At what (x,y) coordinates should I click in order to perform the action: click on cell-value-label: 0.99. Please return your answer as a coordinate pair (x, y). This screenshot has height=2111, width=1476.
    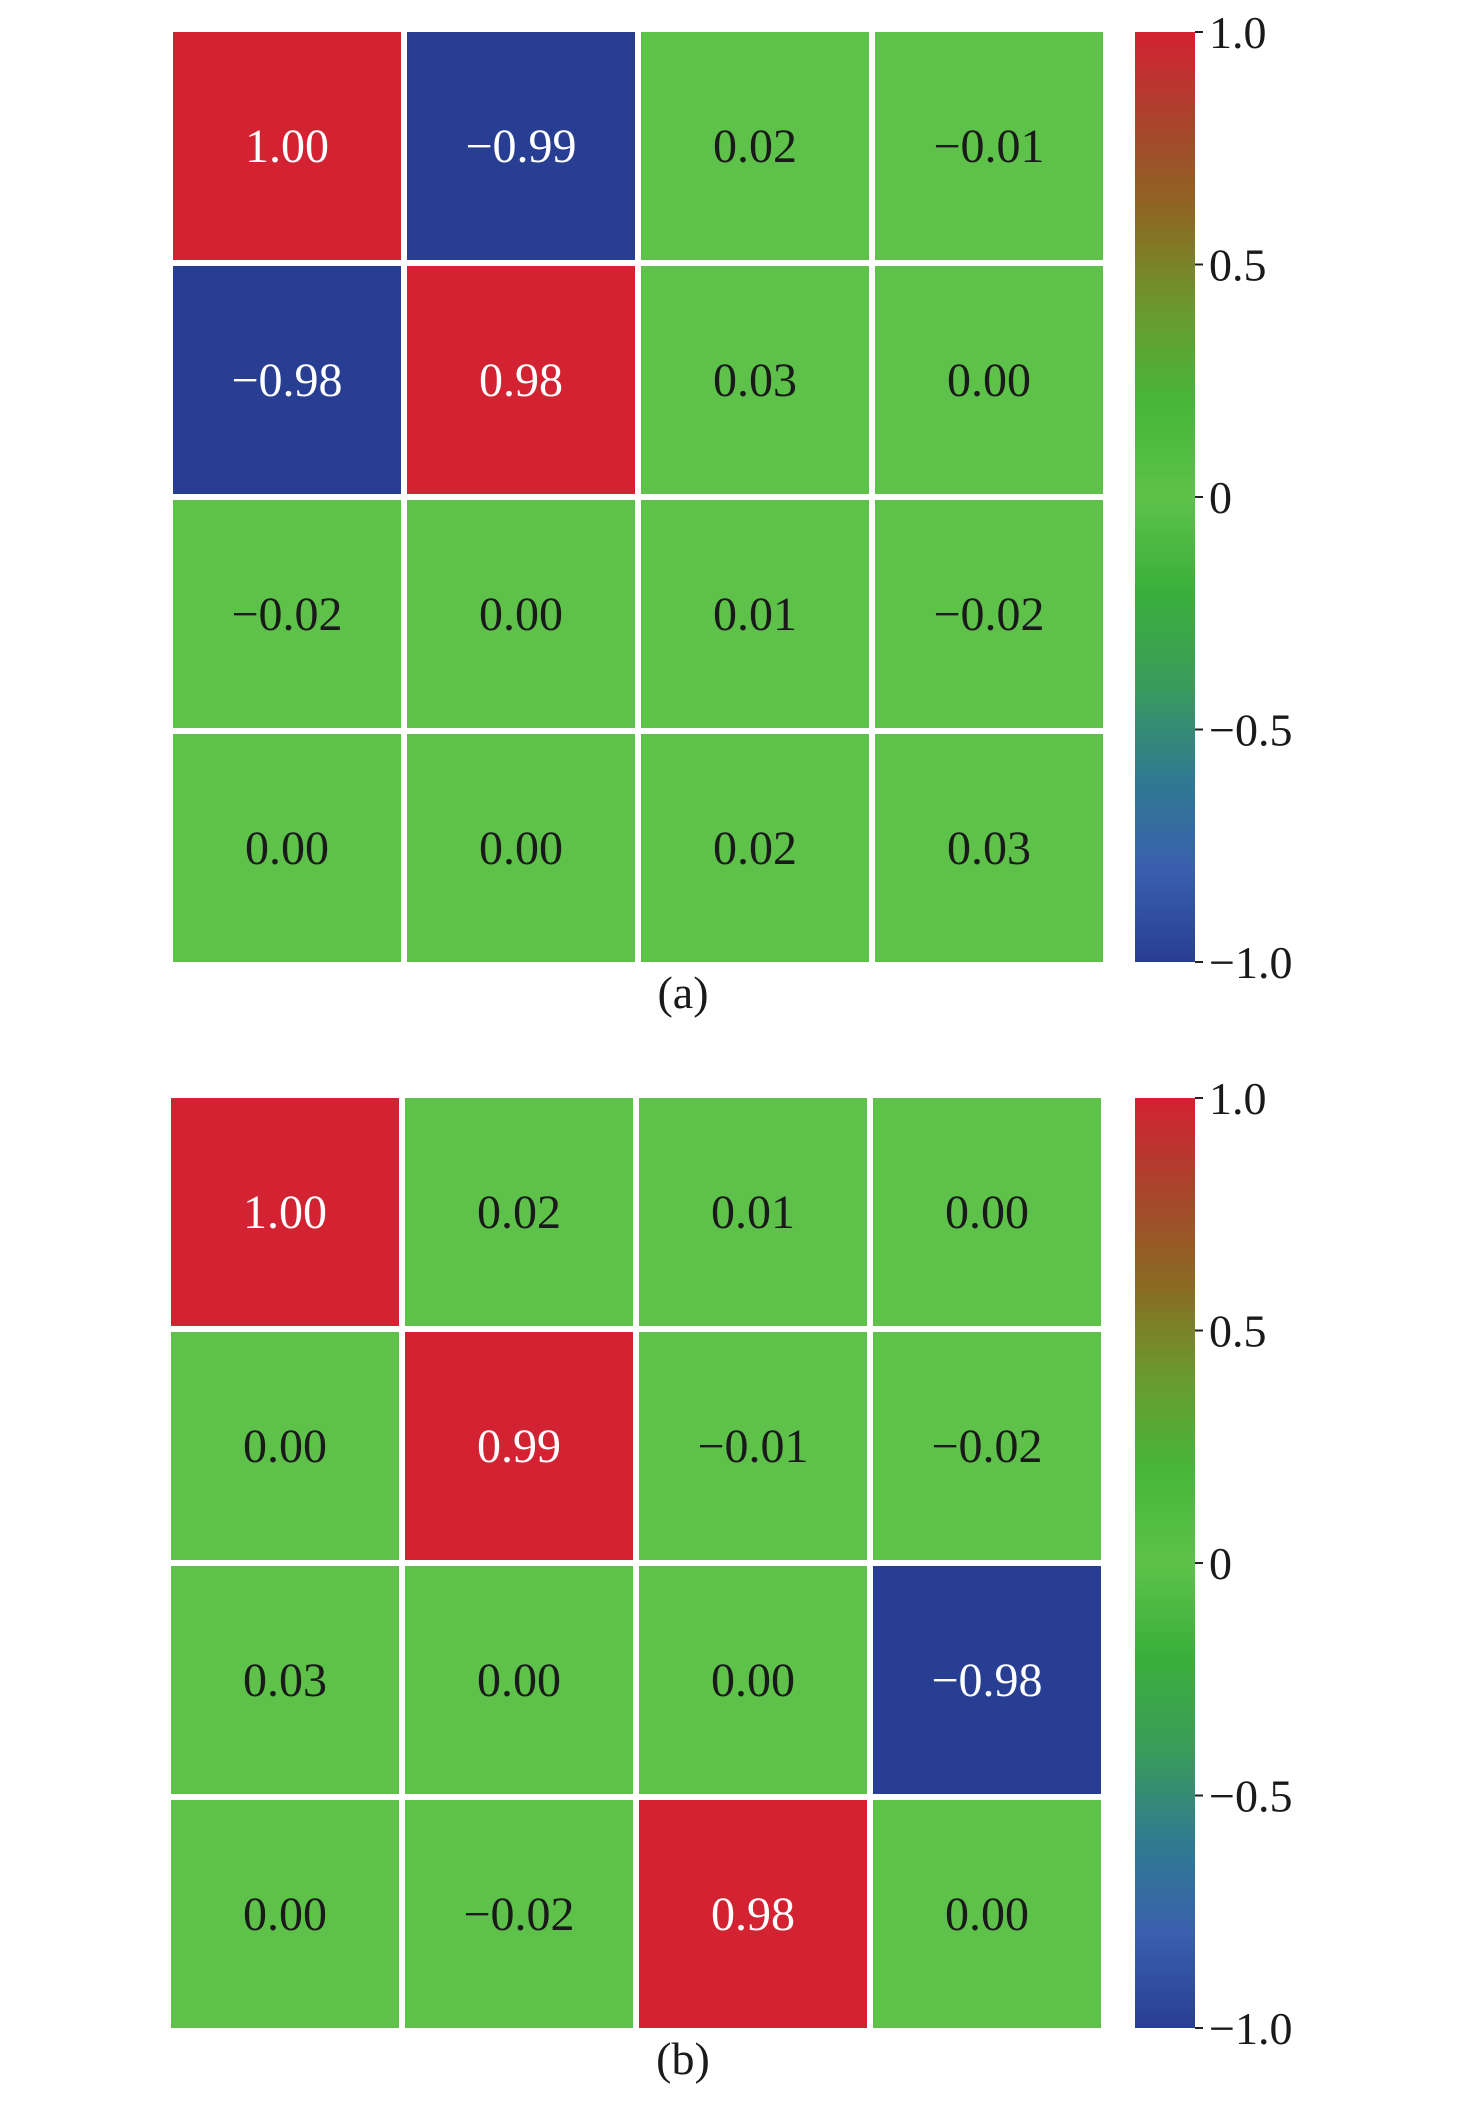
    Looking at the image, I should click on (519, 1446).